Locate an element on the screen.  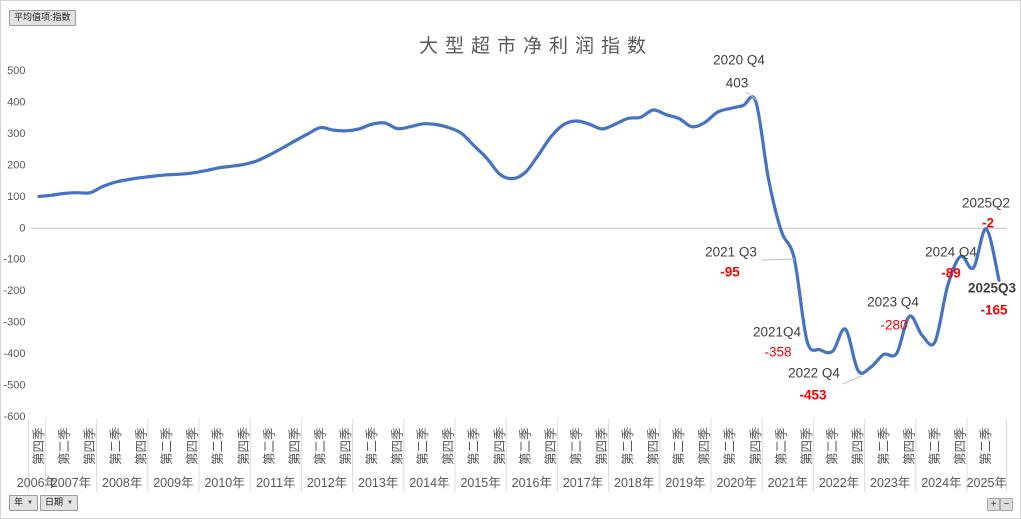
x-axis-year-label: 2011年 is located at coordinates (275, 483).